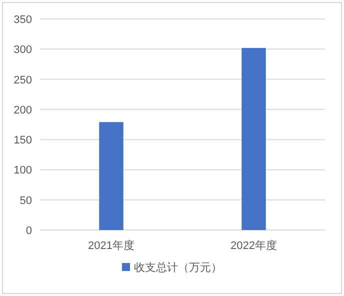 The image size is (344, 296). What do you see at coordinates (23, 110) in the screenshot?
I see `y-tick-label: 200` at bounding box center [23, 110].